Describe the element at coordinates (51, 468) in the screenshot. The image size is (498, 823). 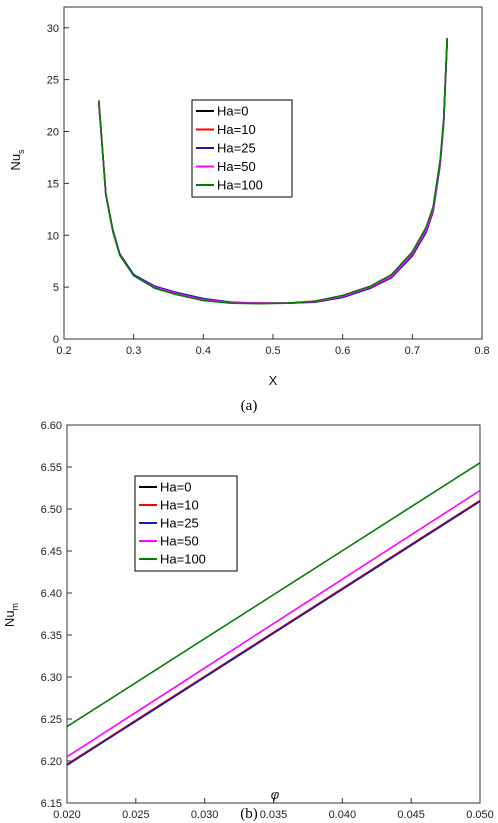
I see `y-tick-label: 6.55` at that location.